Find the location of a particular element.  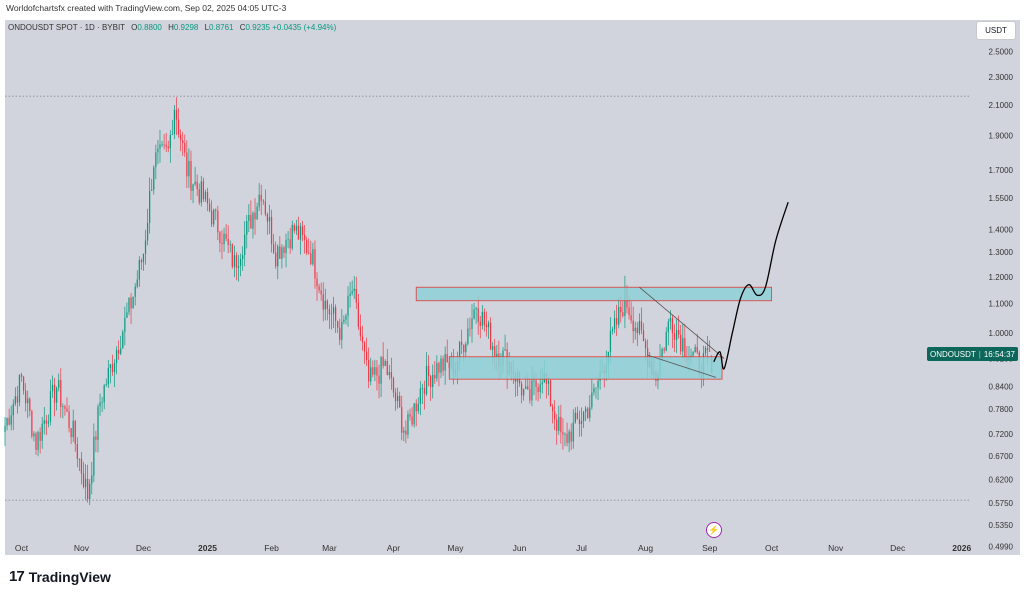

price-tick-label: 0.5350 is located at coordinates (1001, 525).